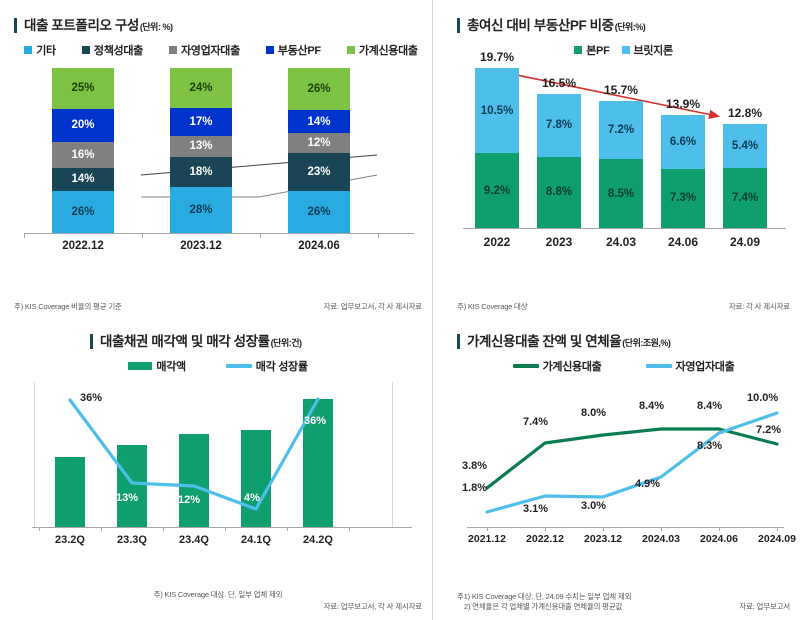 Image resolution: width=800 pixels, height=620 pixels. I want to click on legend-label-self-employed: 자영업자대출, so click(210, 51).